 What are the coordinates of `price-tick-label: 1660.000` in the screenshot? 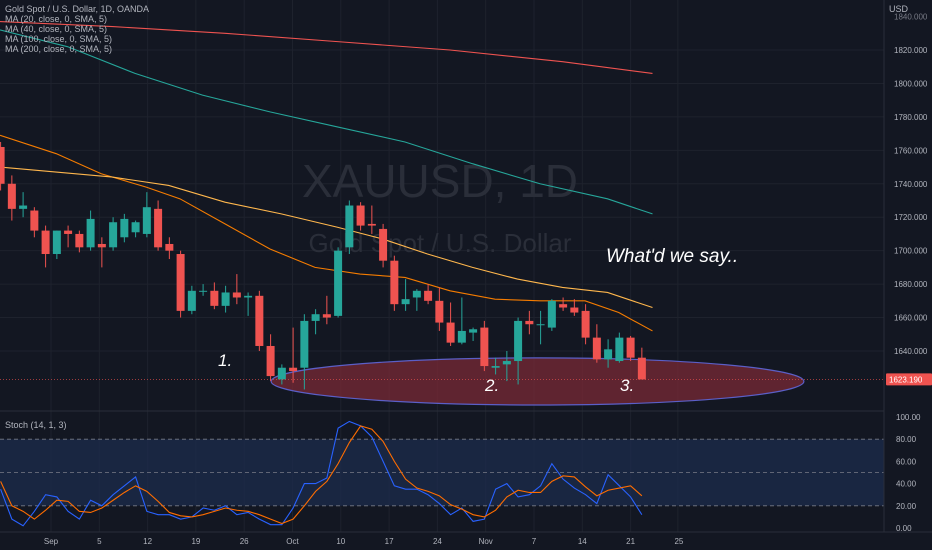 It's located at (911, 318).